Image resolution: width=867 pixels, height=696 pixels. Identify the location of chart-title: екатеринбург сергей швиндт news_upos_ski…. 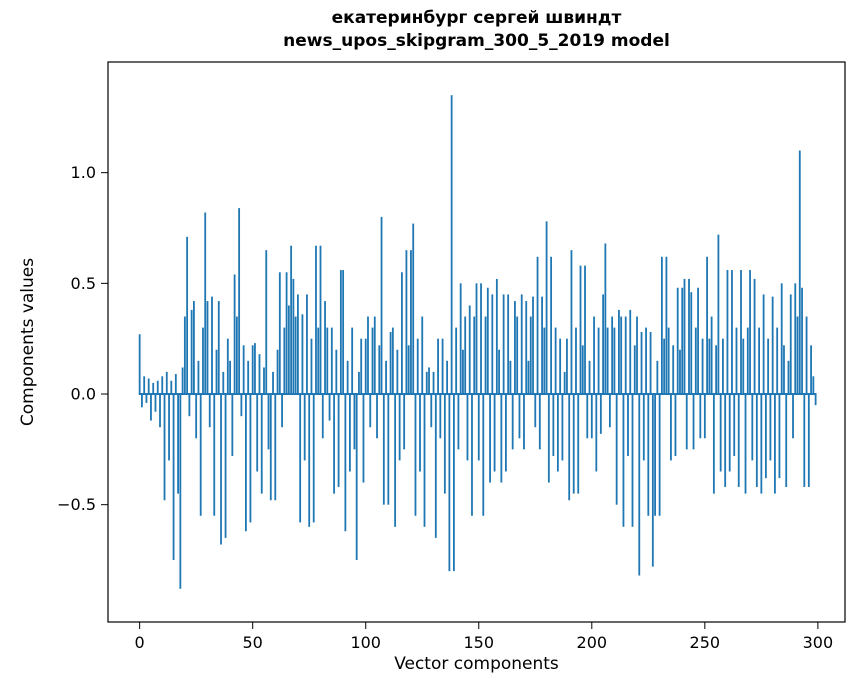
(476, 30).